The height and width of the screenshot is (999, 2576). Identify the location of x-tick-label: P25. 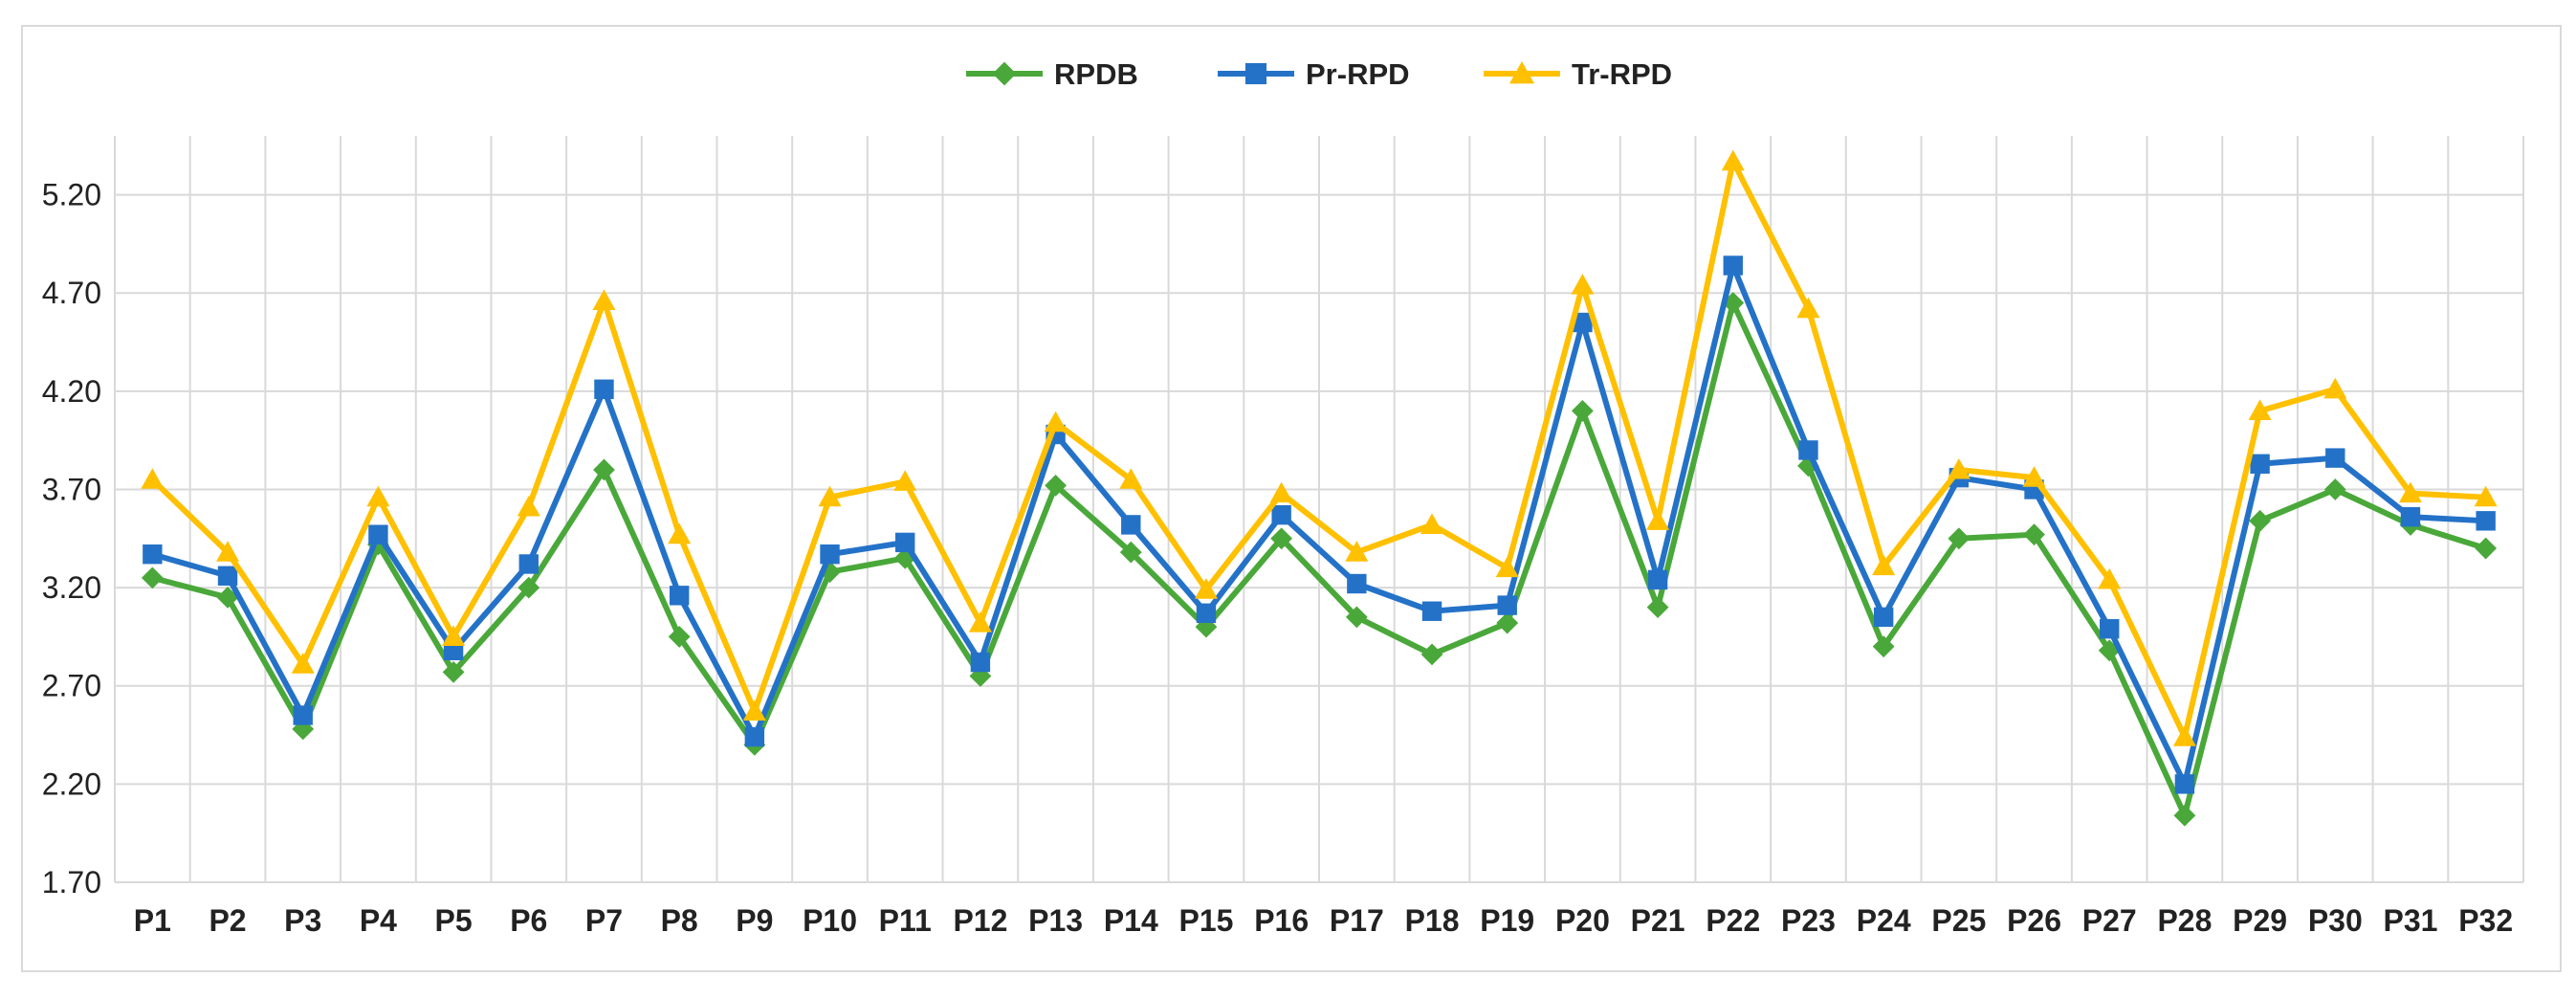
(1959, 920).